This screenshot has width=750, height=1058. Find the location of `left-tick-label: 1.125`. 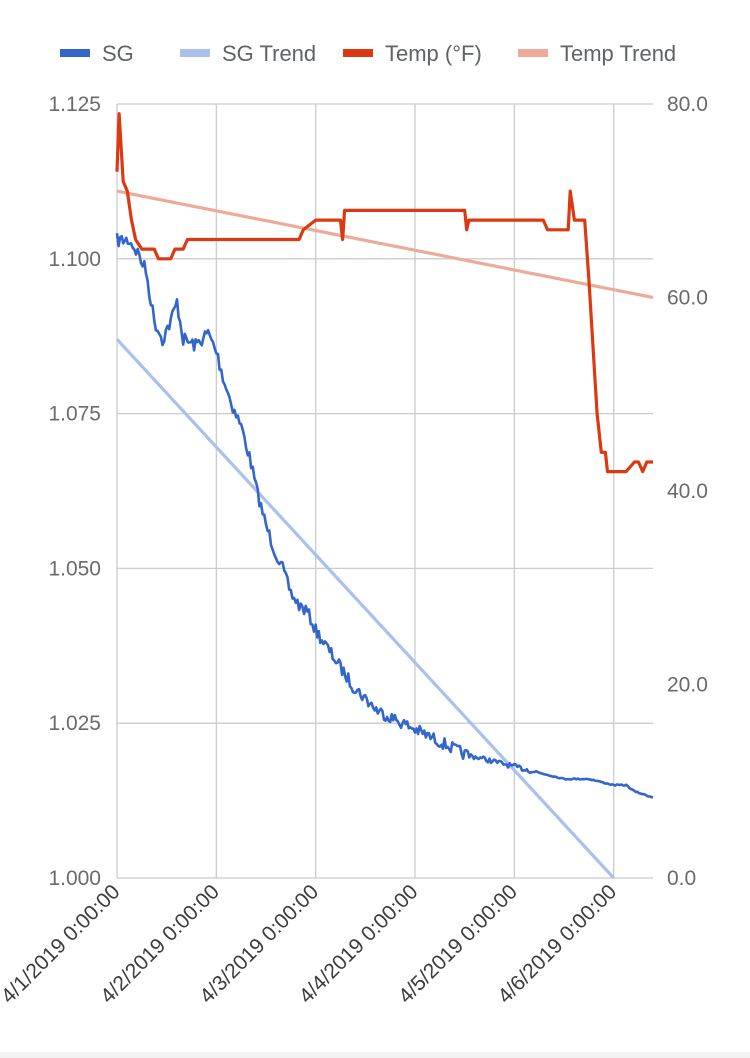

left-tick-label: 1.125 is located at coordinates (74, 104).